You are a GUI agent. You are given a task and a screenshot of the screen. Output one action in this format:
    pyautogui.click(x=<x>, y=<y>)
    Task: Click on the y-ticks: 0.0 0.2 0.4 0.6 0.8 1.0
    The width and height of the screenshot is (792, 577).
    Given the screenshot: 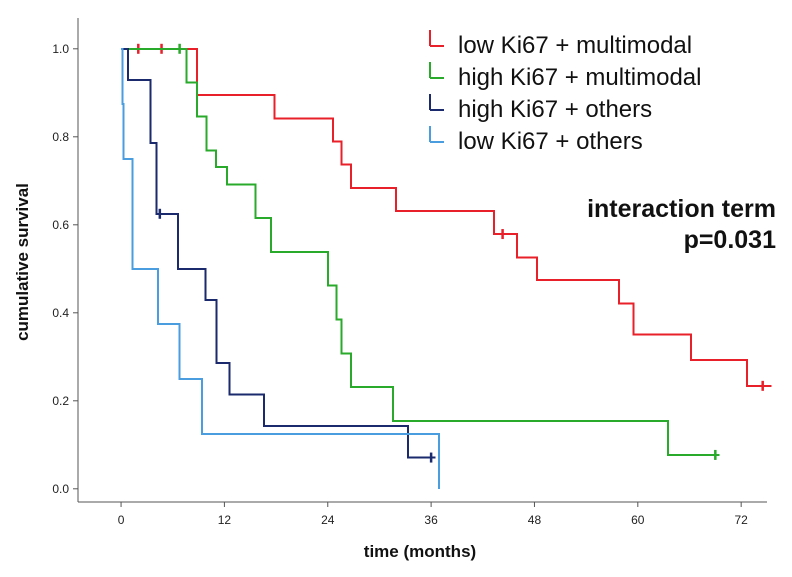 What is the action you would take?
    pyautogui.click(x=65, y=269)
    